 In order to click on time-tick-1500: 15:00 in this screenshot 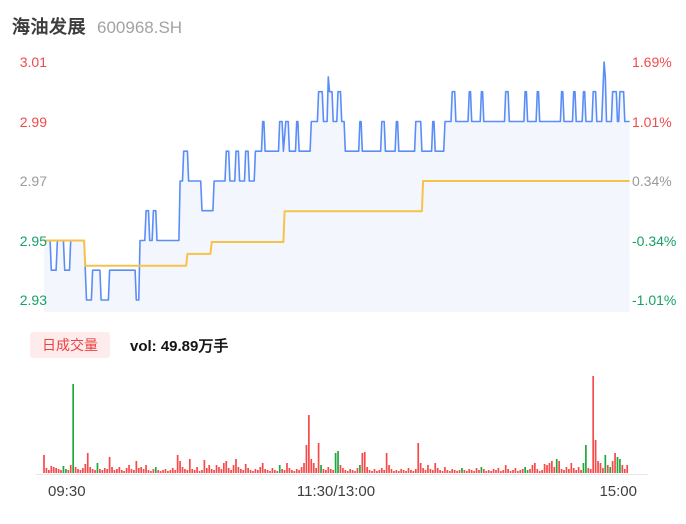, I will do `click(618, 491)`.